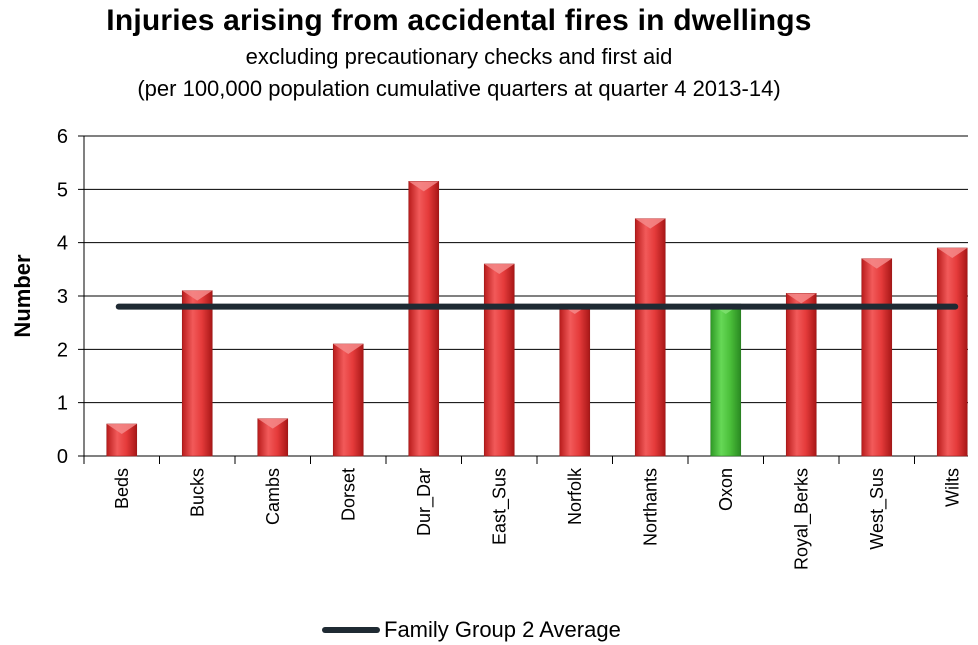 This screenshot has height=645, width=978. What do you see at coordinates (877, 357) in the screenshot?
I see `bar-west-sus` at bounding box center [877, 357].